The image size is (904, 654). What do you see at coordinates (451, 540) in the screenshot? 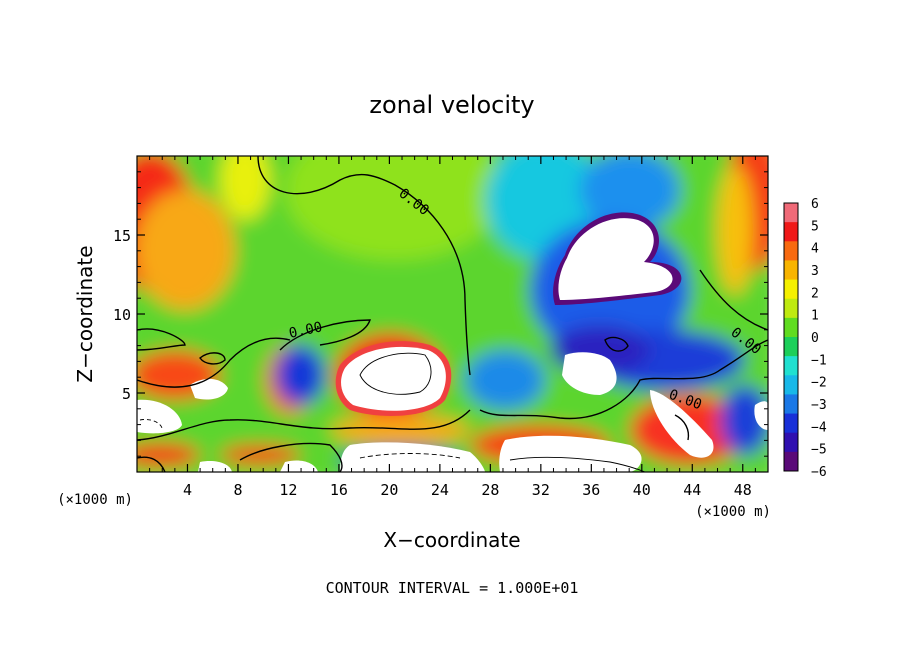
I see `x-axis-title: X−coordinate` at bounding box center [451, 540].